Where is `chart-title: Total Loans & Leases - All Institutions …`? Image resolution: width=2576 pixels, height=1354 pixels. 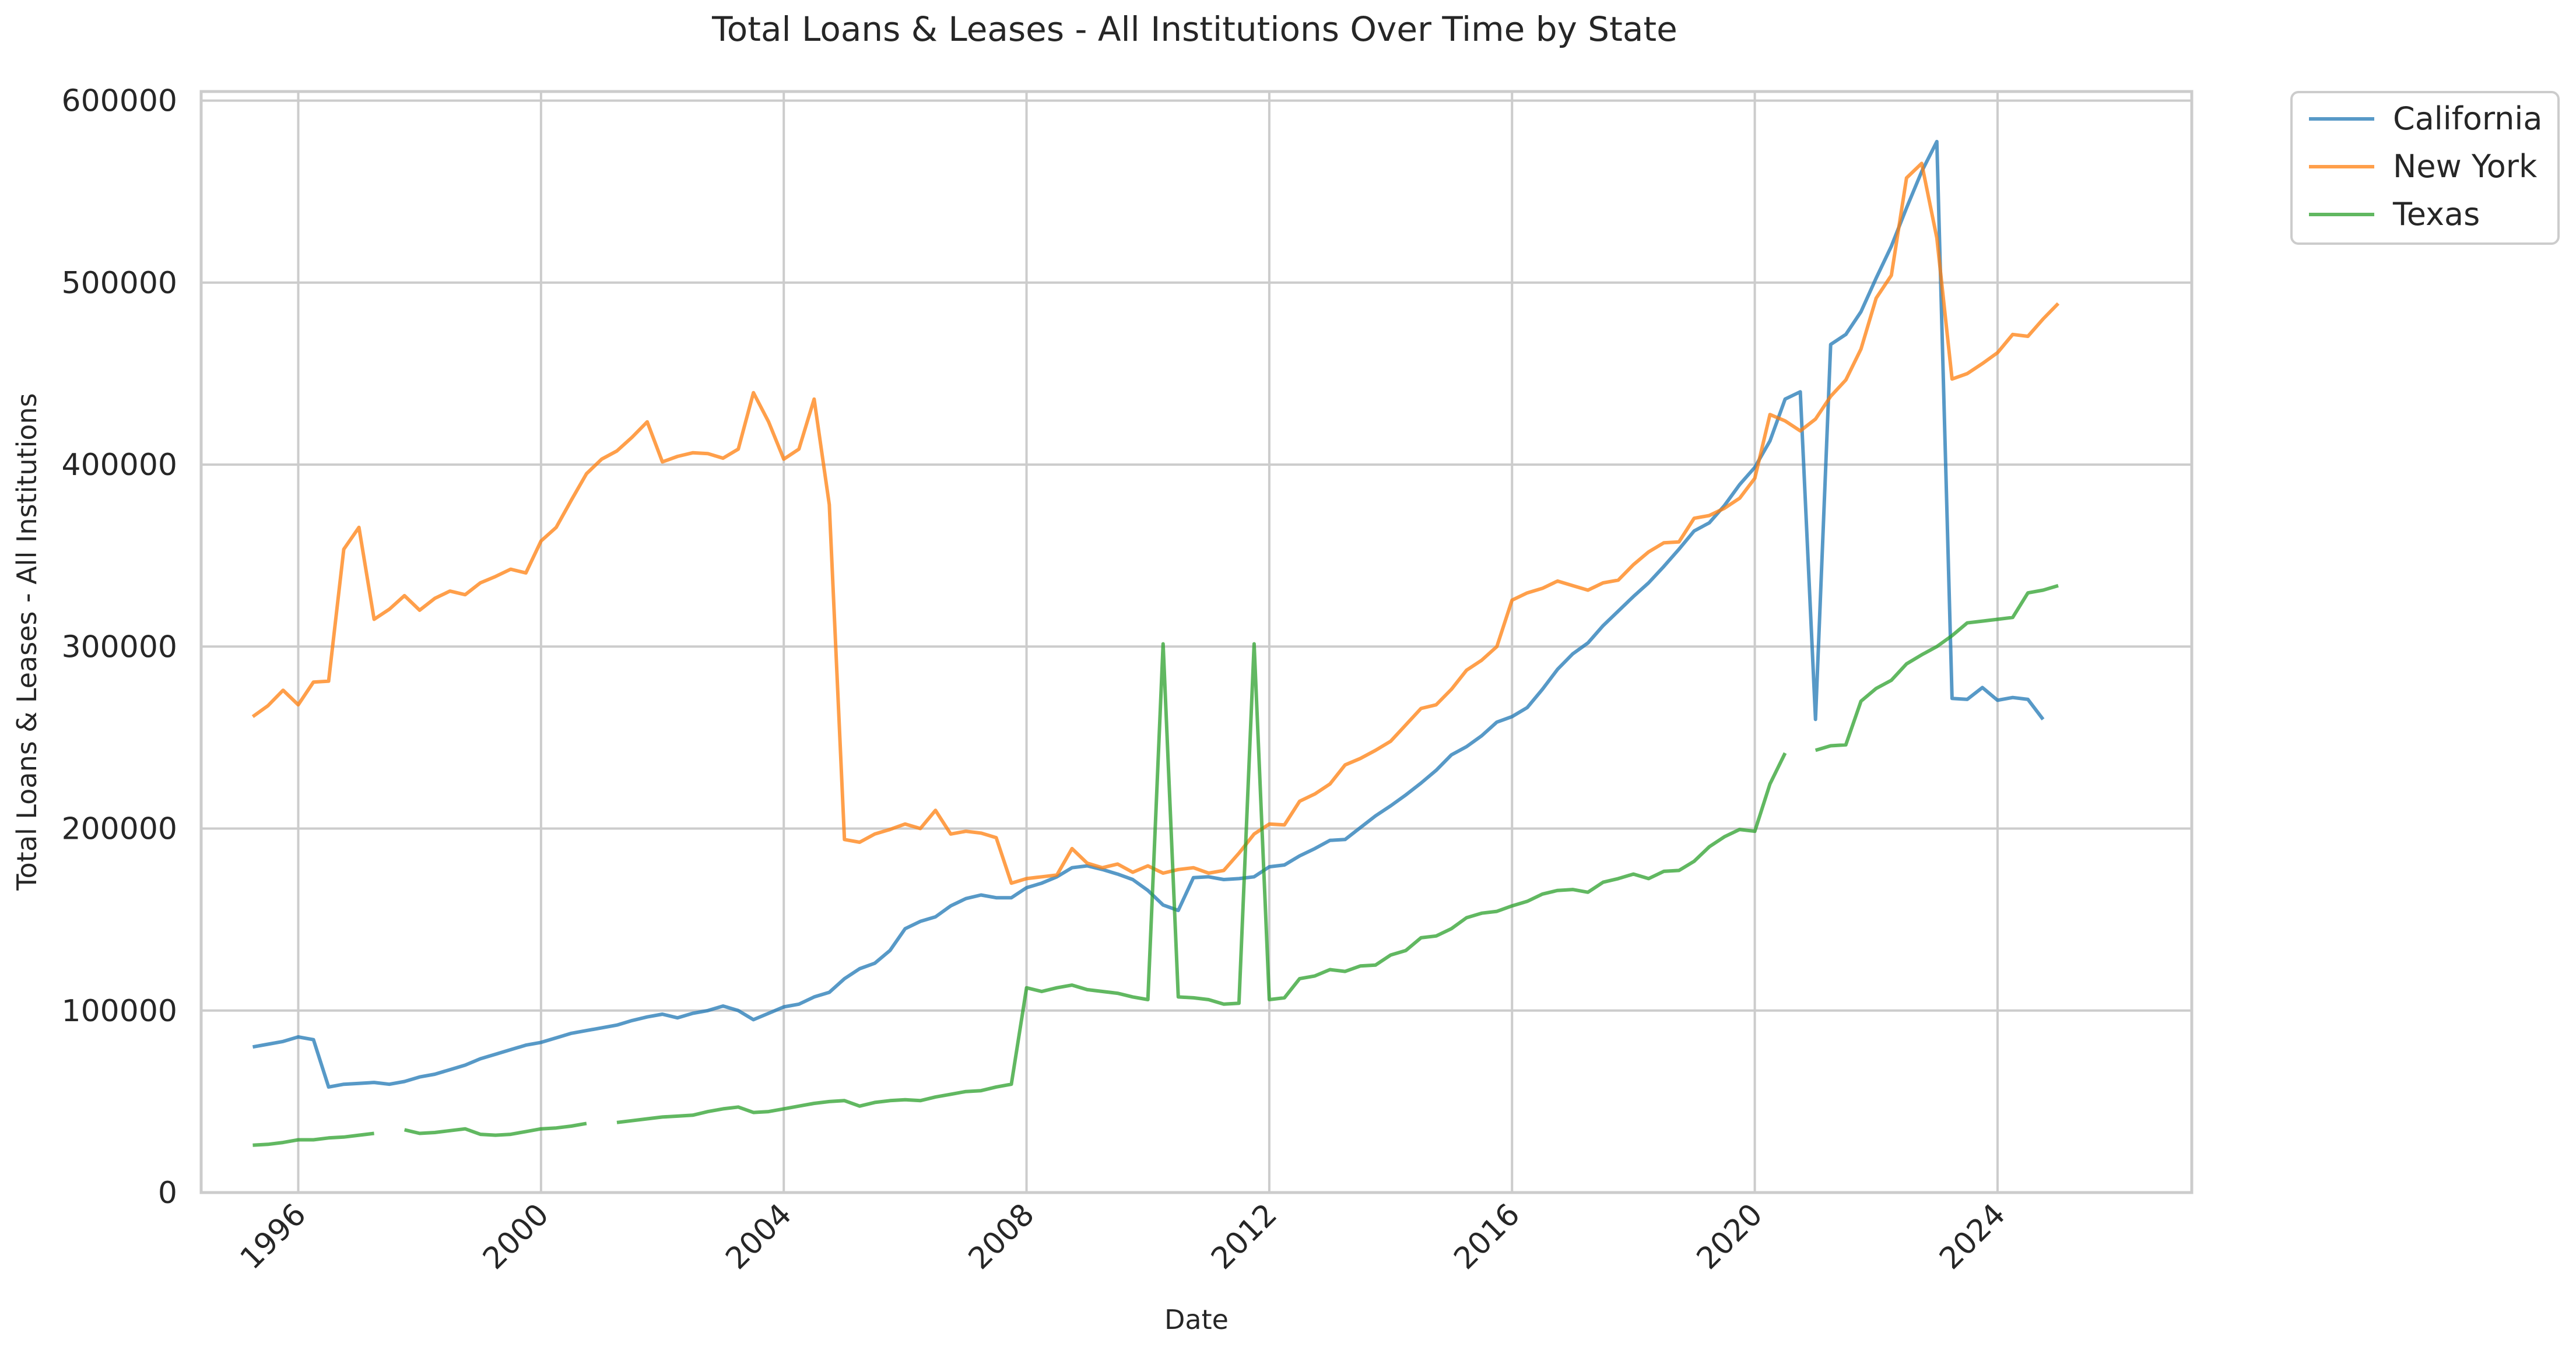
chart-title: Total Loans & Leases - All Institutions … is located at coordinates (1194, 29).